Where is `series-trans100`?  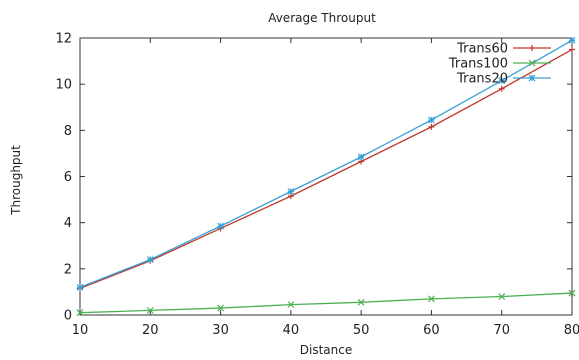 series-trans100 is located at coordinates (326, 303).